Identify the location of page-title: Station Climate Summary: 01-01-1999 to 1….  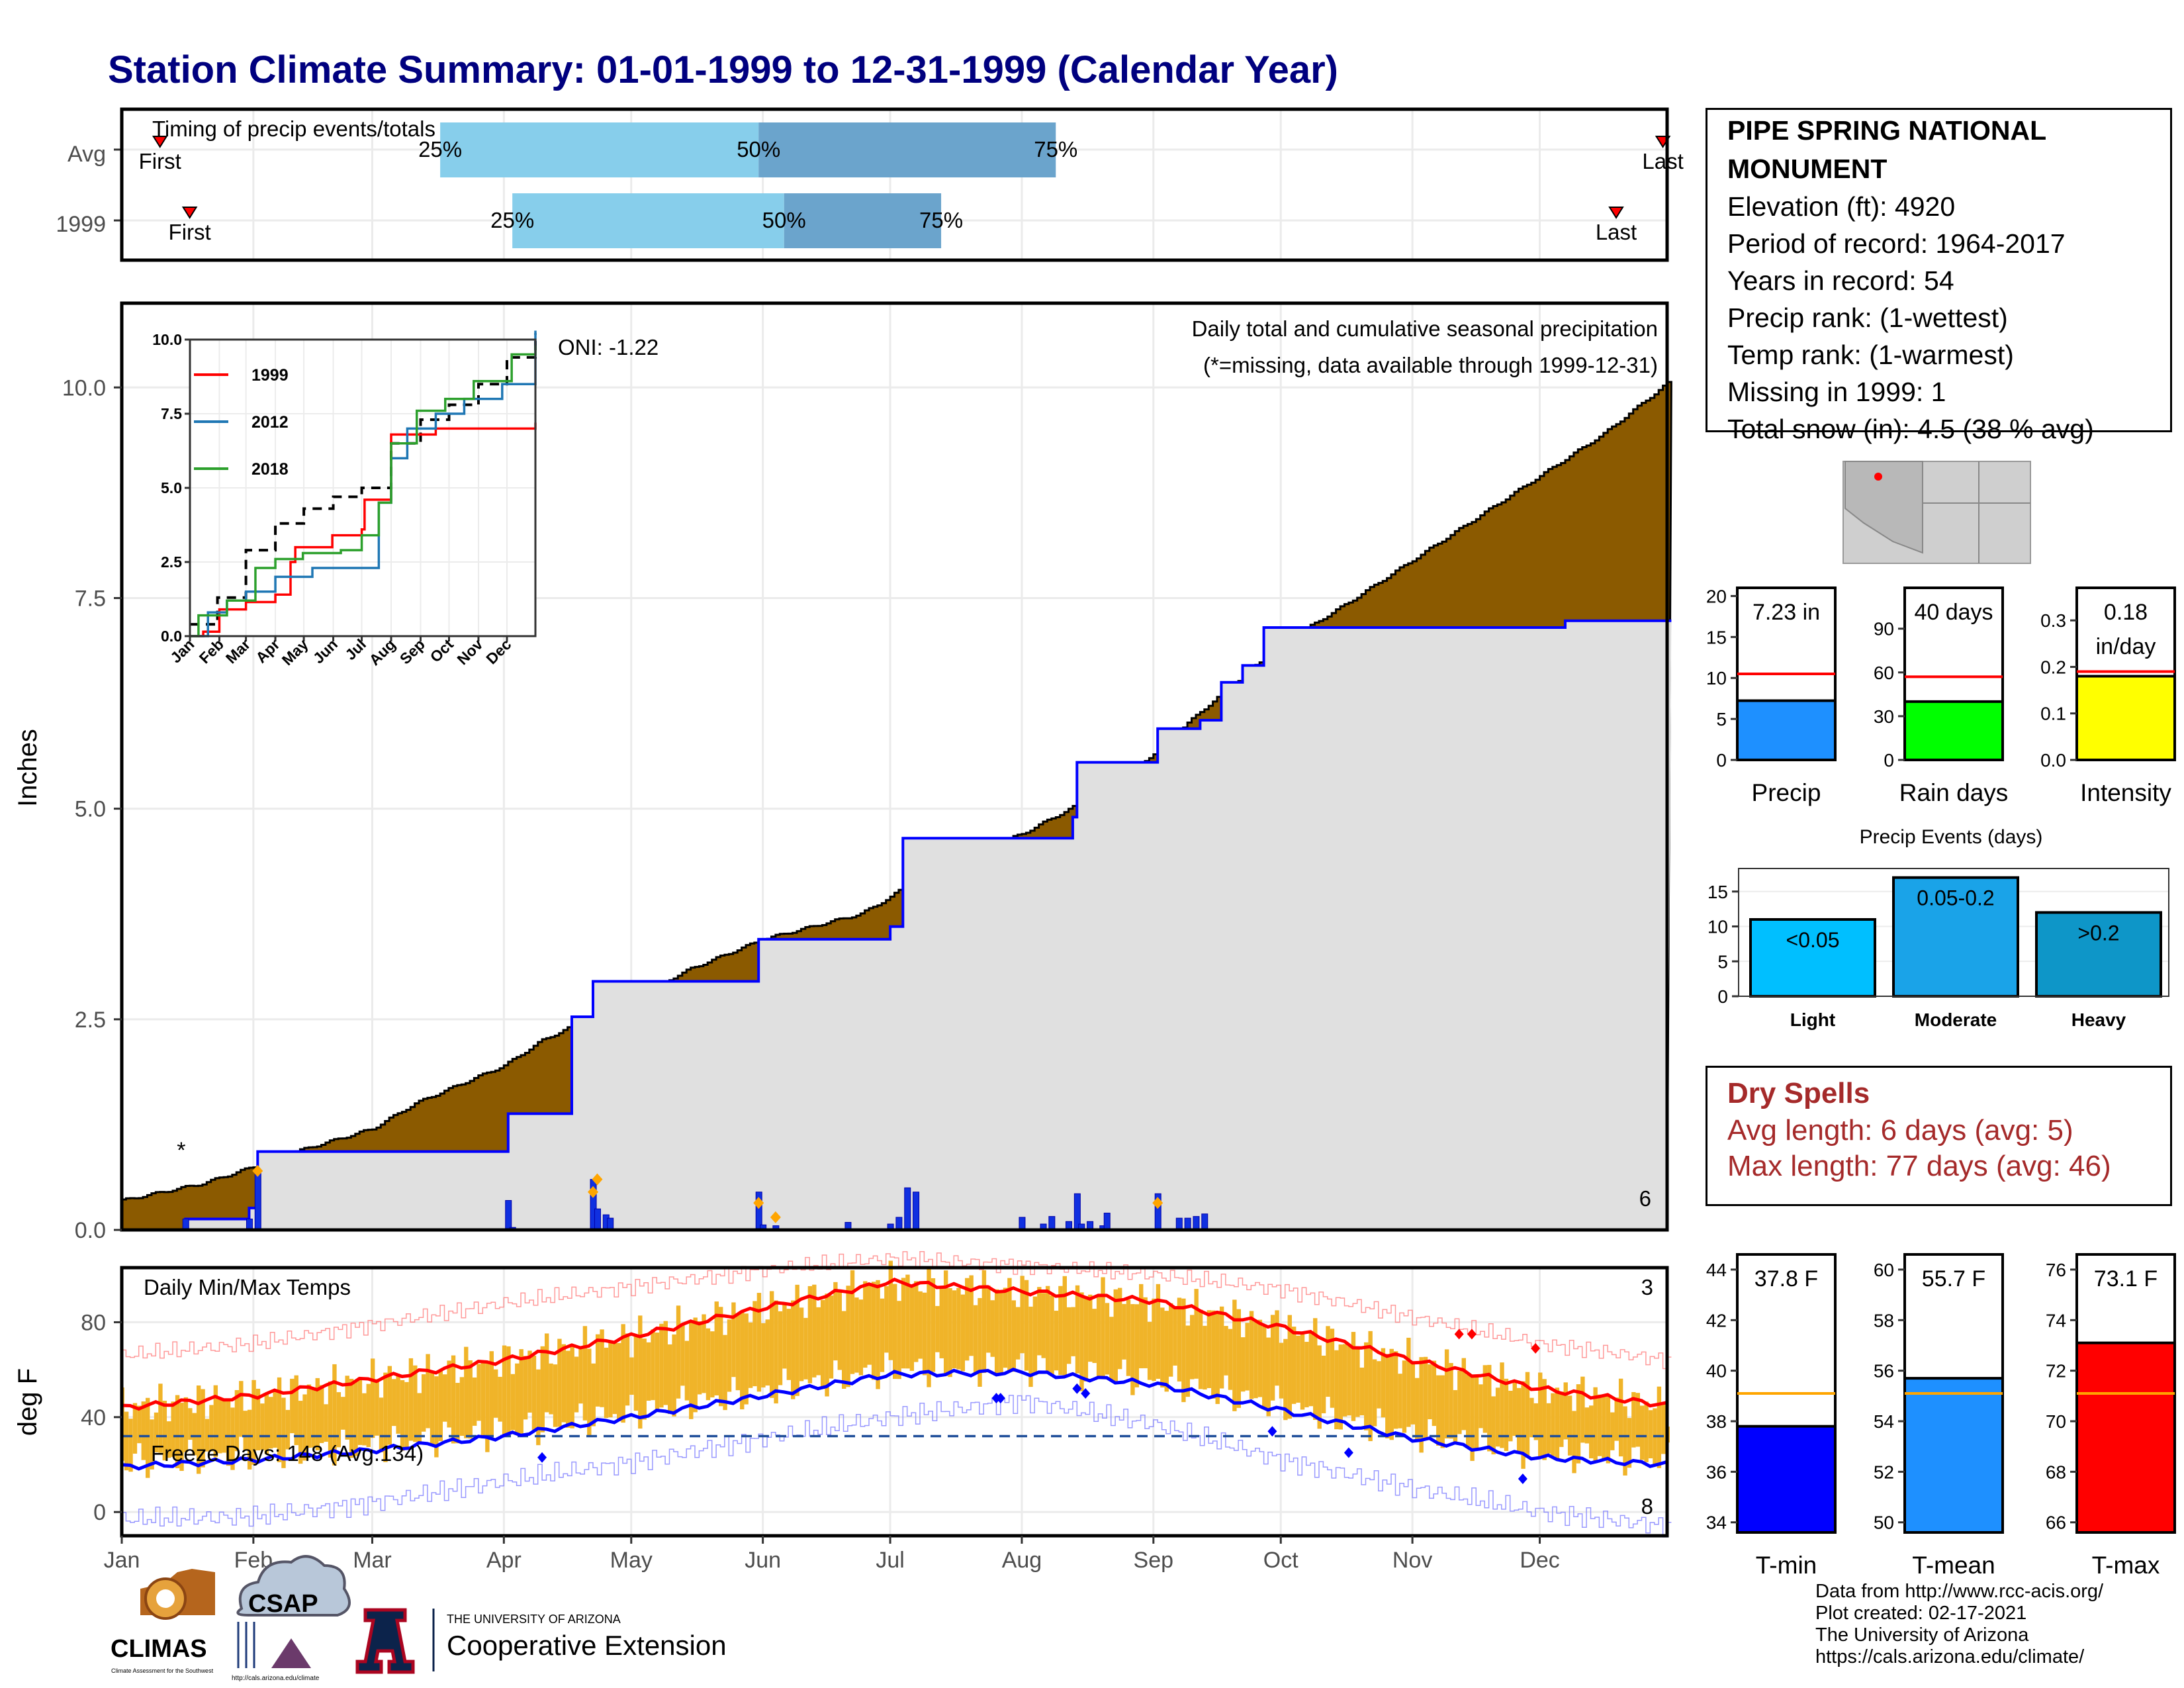
(723, 69).